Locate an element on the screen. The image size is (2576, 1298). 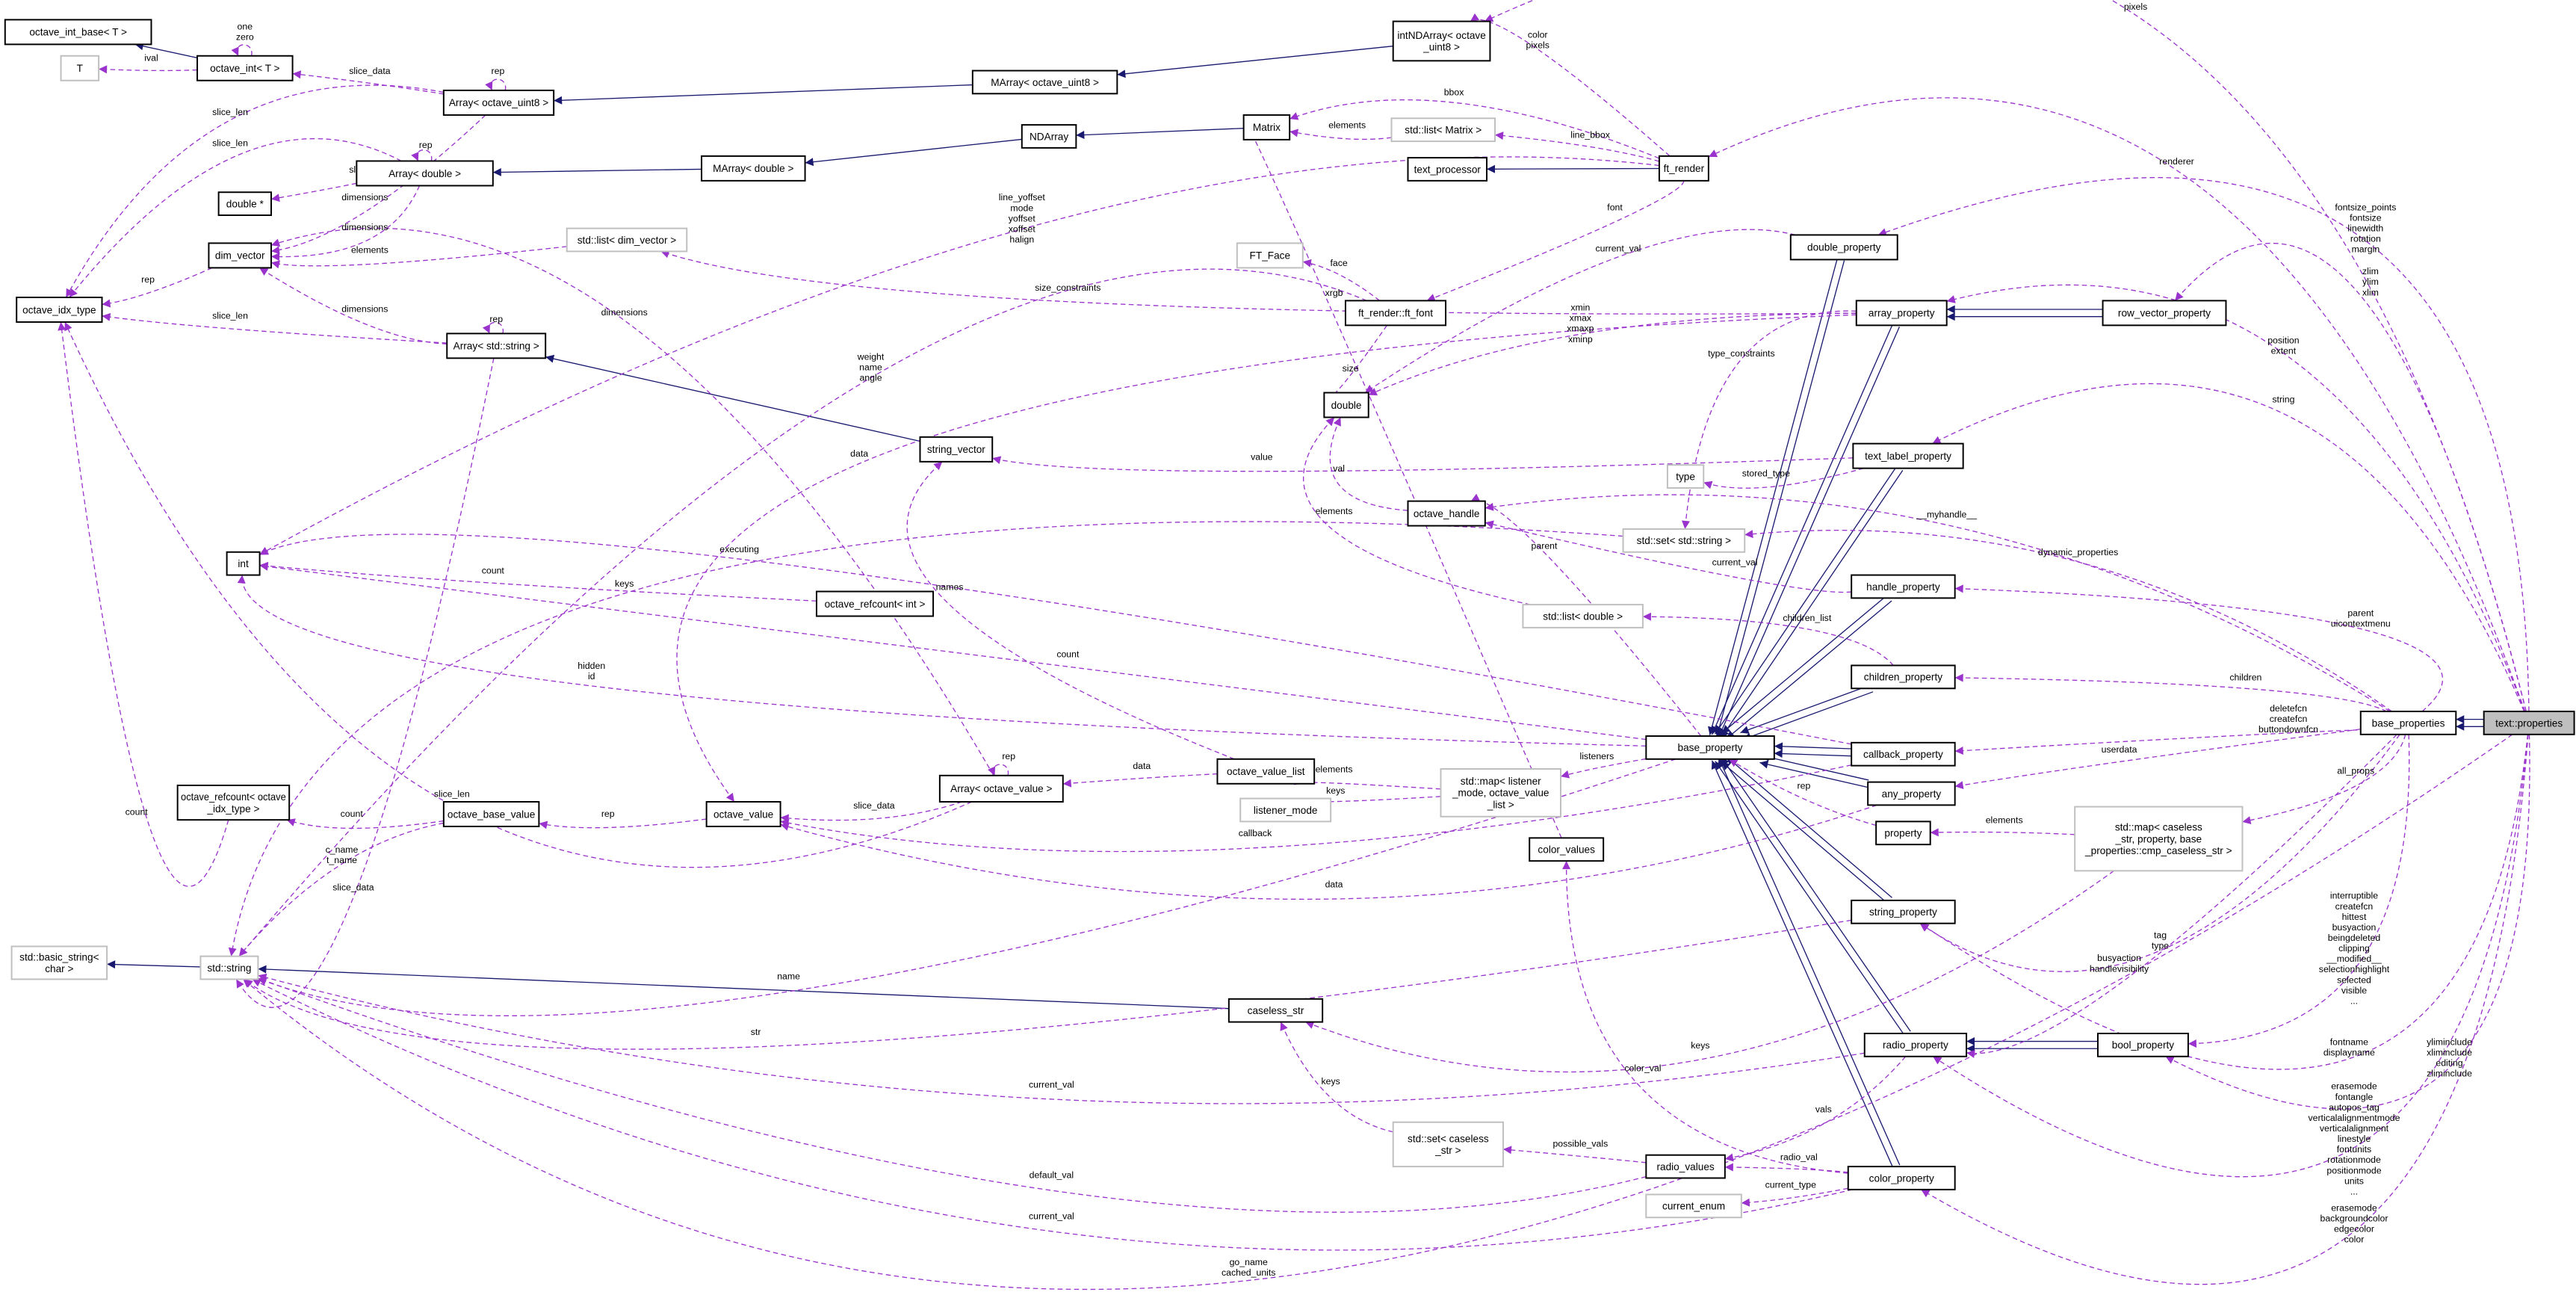
class-node-array-octave-uint8: Array< octave_uint8 > is located at coordinates (498, 102).